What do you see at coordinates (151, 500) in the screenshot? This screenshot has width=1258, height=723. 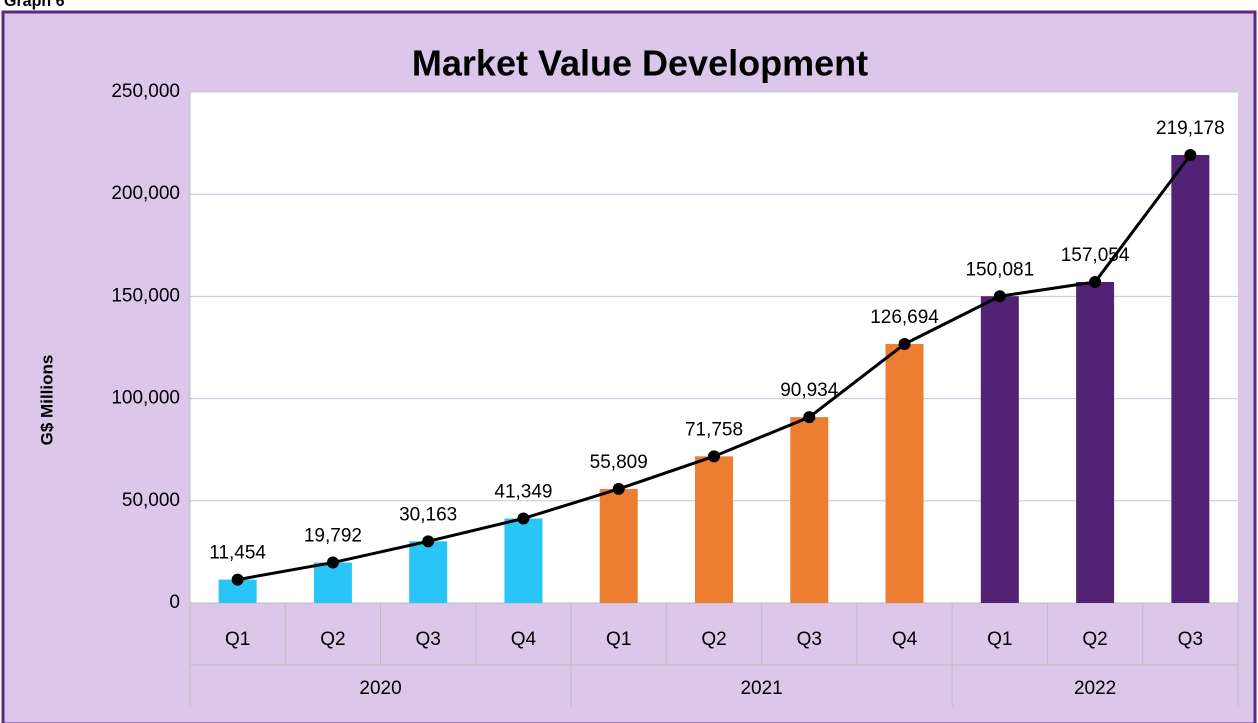 I see `y-tick-label: 50,000` at bounding box center [151, 500].